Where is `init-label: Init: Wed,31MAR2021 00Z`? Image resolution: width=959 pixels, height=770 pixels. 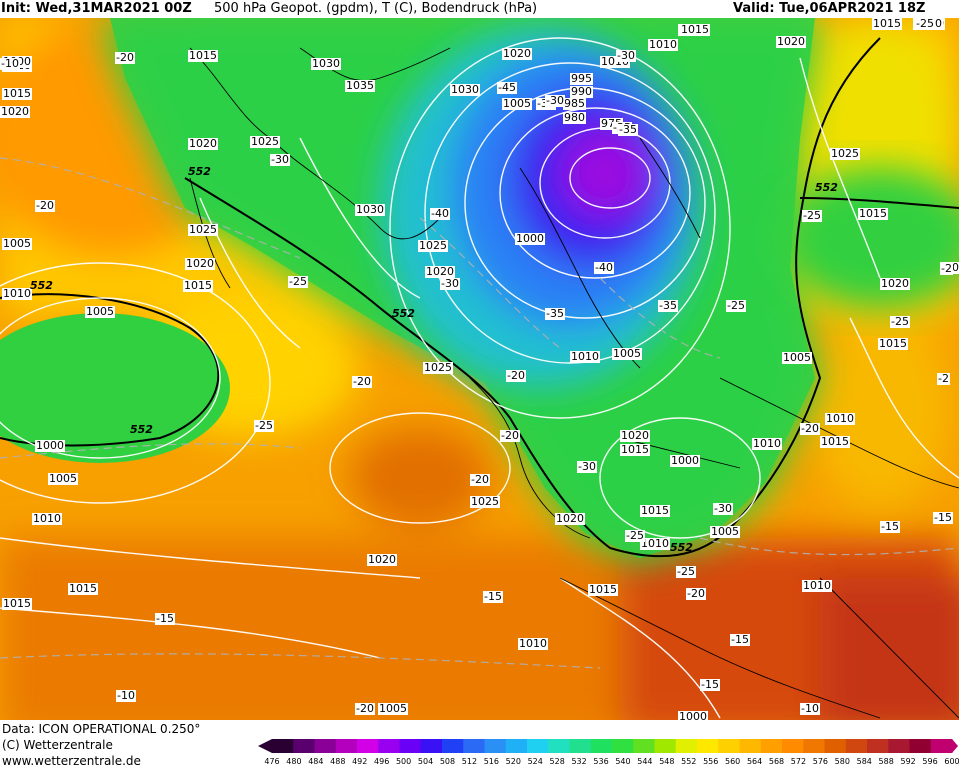
init-label: Init: Wed,31MAR2021 00Z is located at coordinates (96, 8).